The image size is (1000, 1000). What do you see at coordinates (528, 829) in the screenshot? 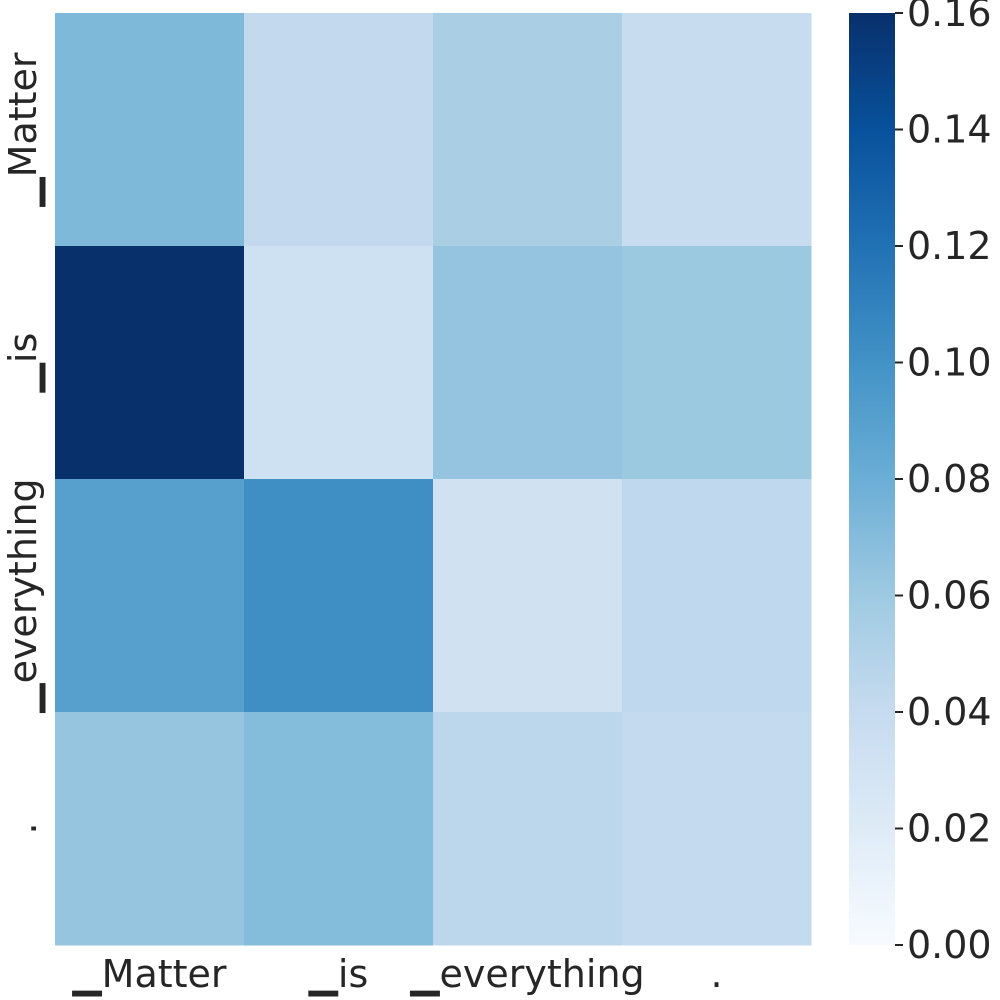
I see `heatmap-cell-r3-c2` at bounding box center [528, 829].